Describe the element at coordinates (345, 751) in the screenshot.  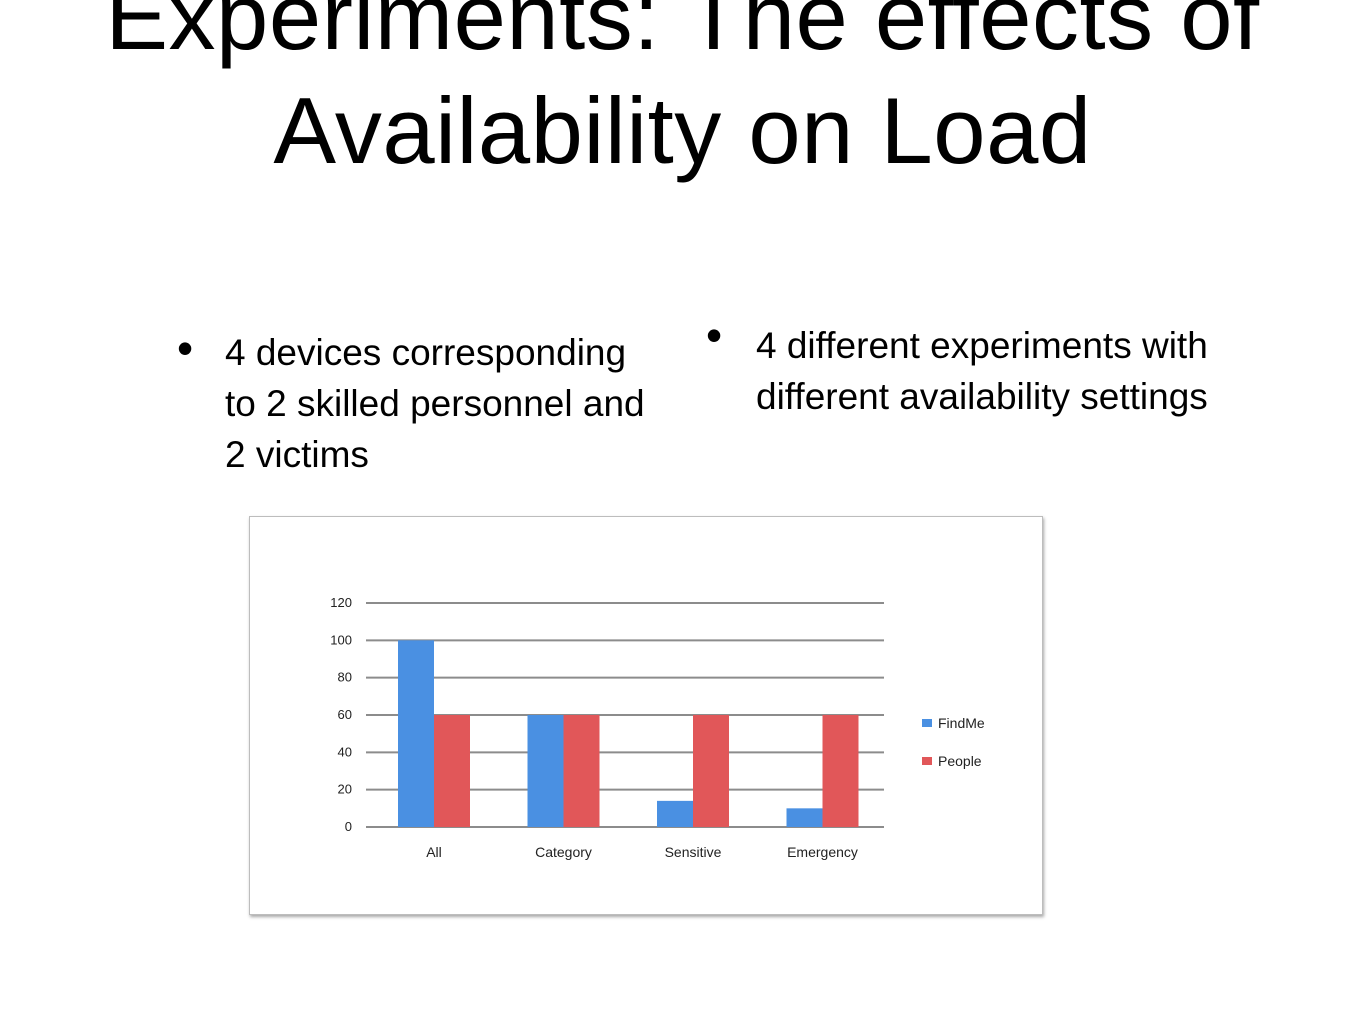
I see `y-tick-label: 40` at that location.